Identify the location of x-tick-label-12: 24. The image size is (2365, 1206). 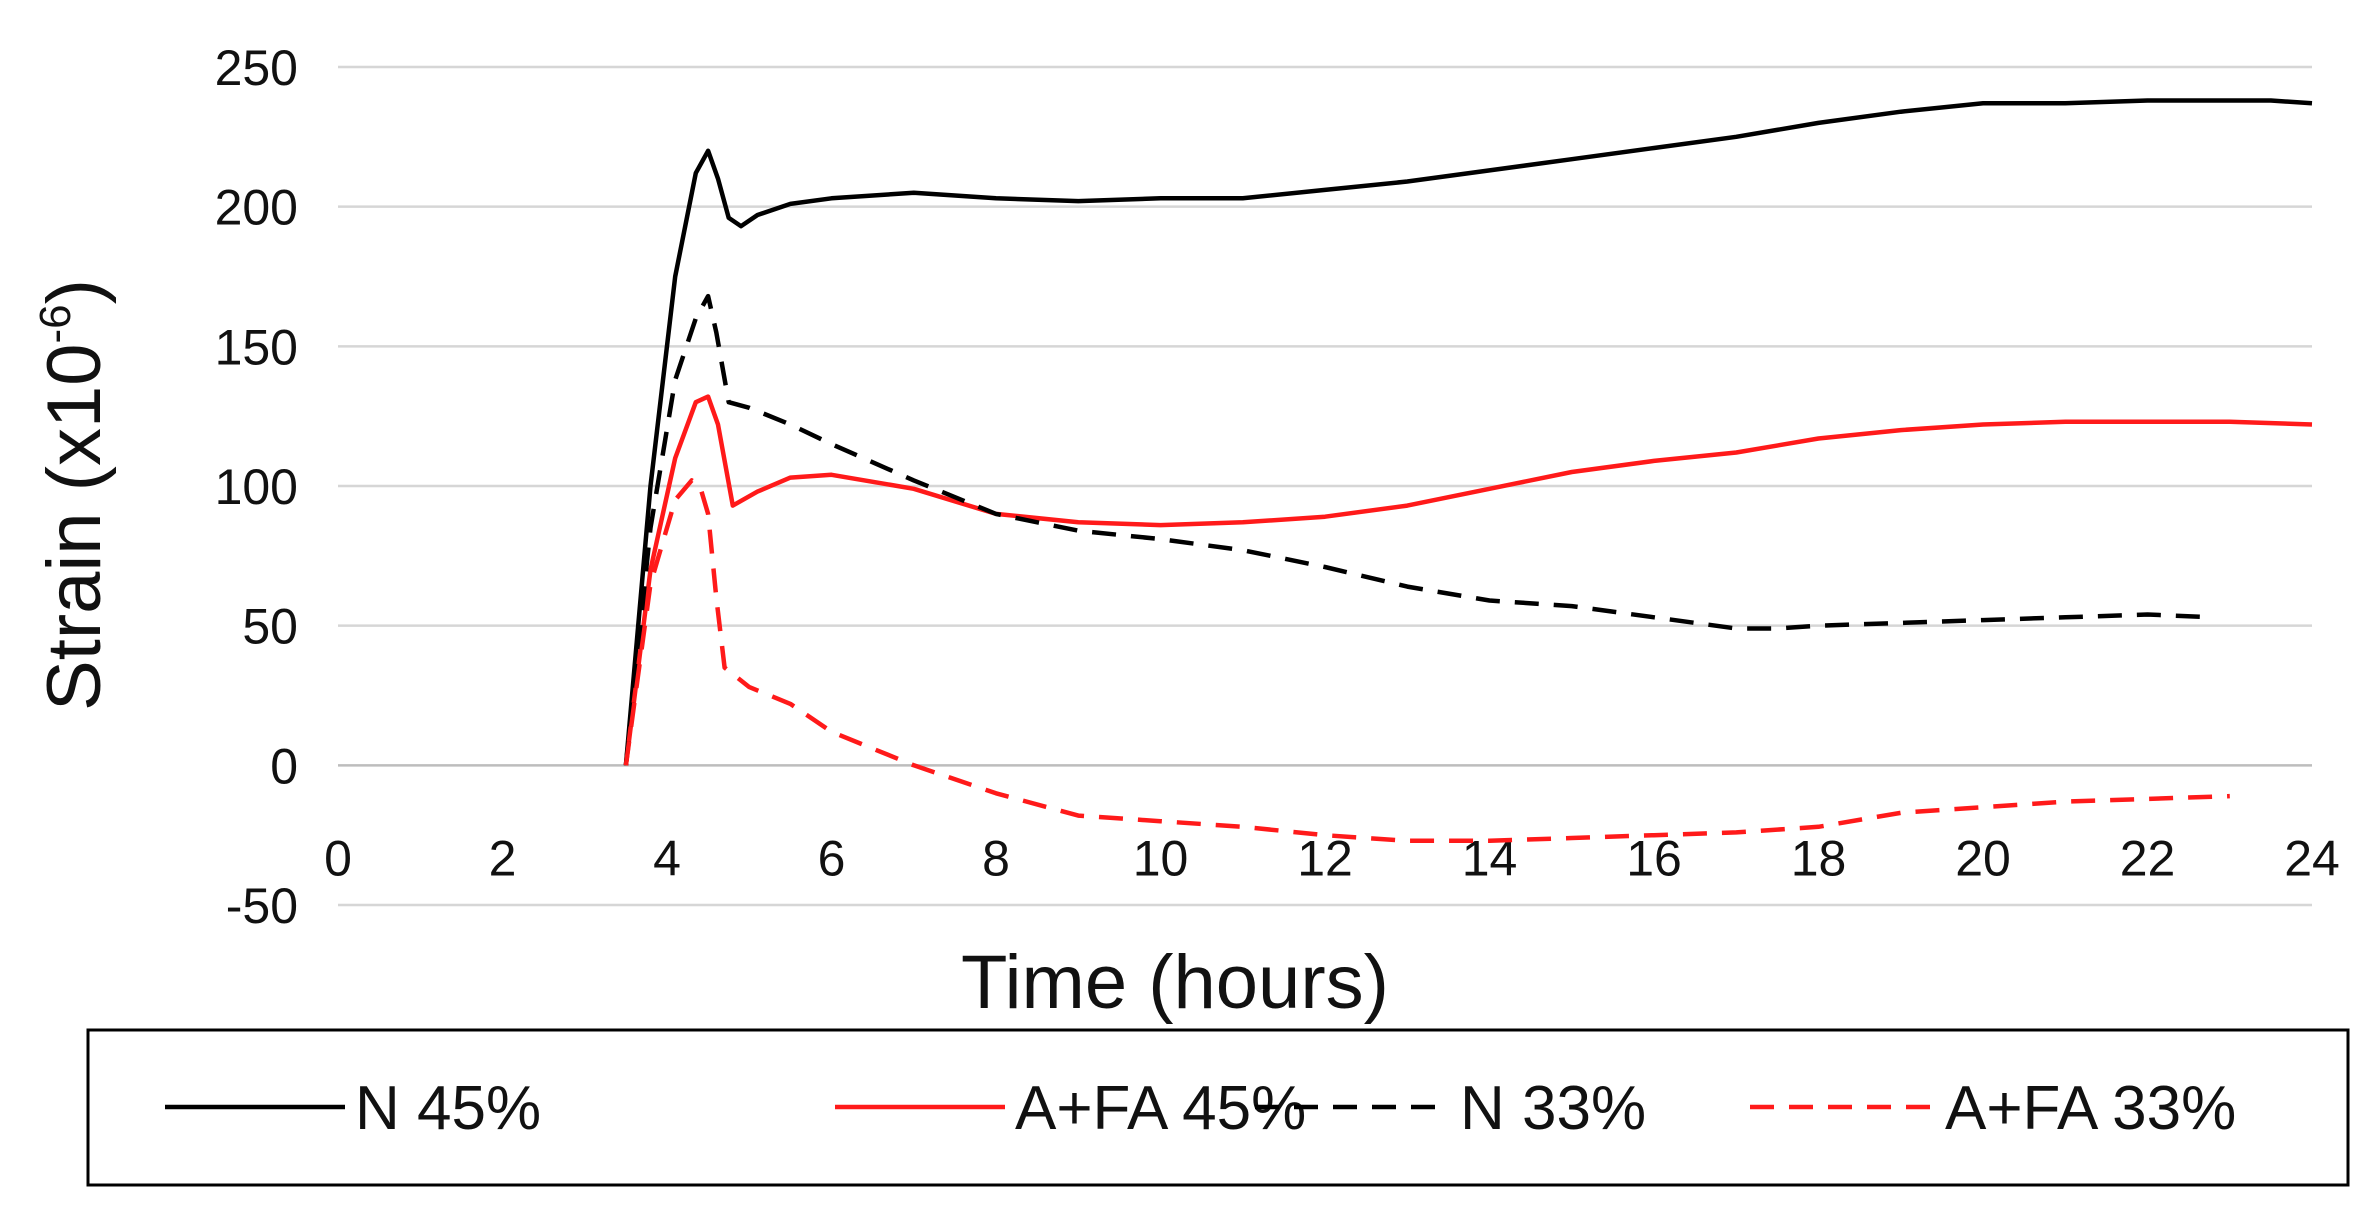
(2312, 858).